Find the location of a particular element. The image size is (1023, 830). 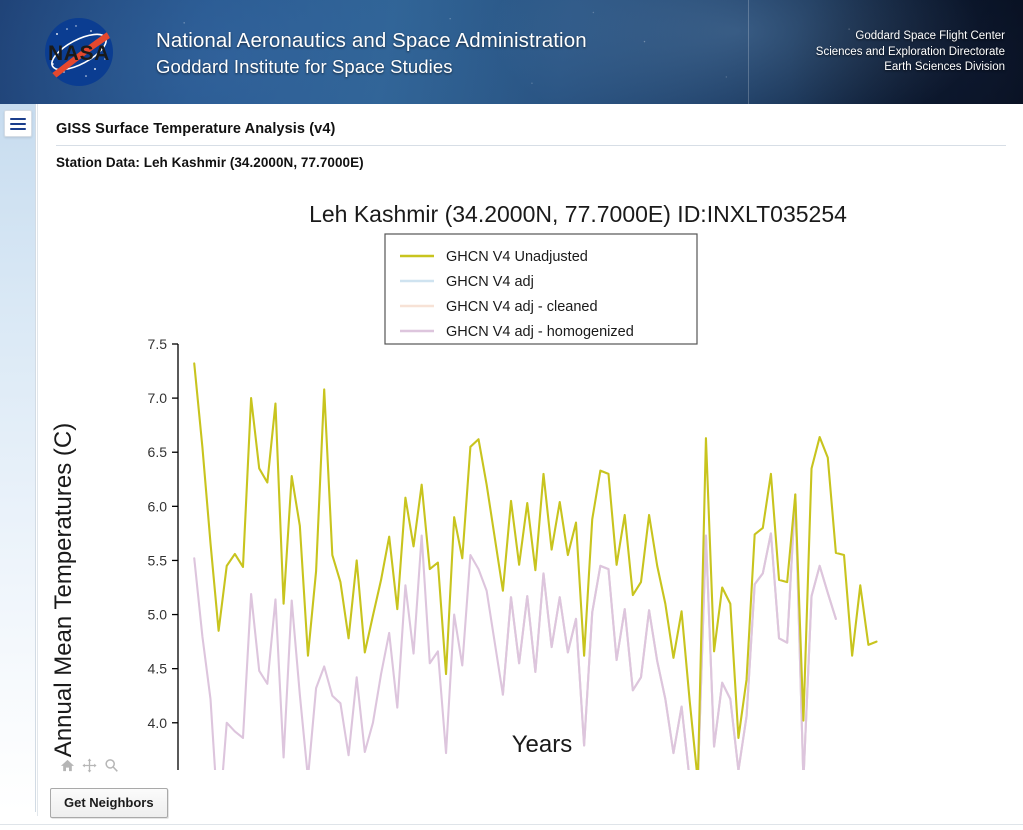

banner-center-line2: Sciences and Exploration Directorate is located at coordinates (910, 51).